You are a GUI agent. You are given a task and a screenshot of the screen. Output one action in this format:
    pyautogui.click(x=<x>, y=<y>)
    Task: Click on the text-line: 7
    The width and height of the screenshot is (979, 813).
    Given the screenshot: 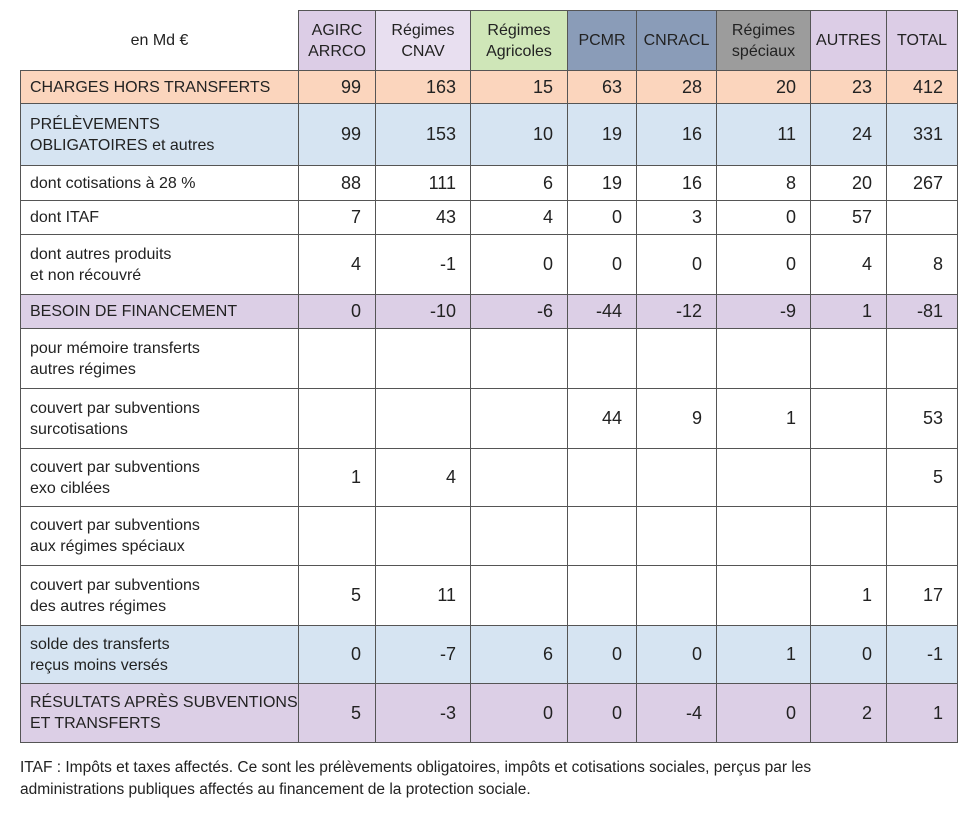 What is the action you would take?
    pyautogui.click(x=355, y=217)
    